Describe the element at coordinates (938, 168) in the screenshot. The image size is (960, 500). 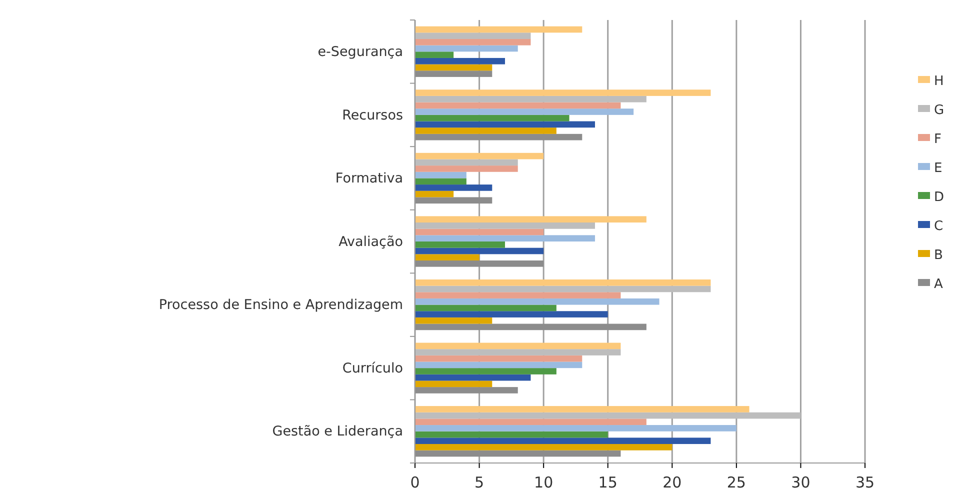
I see `legend-label: E` at that location.